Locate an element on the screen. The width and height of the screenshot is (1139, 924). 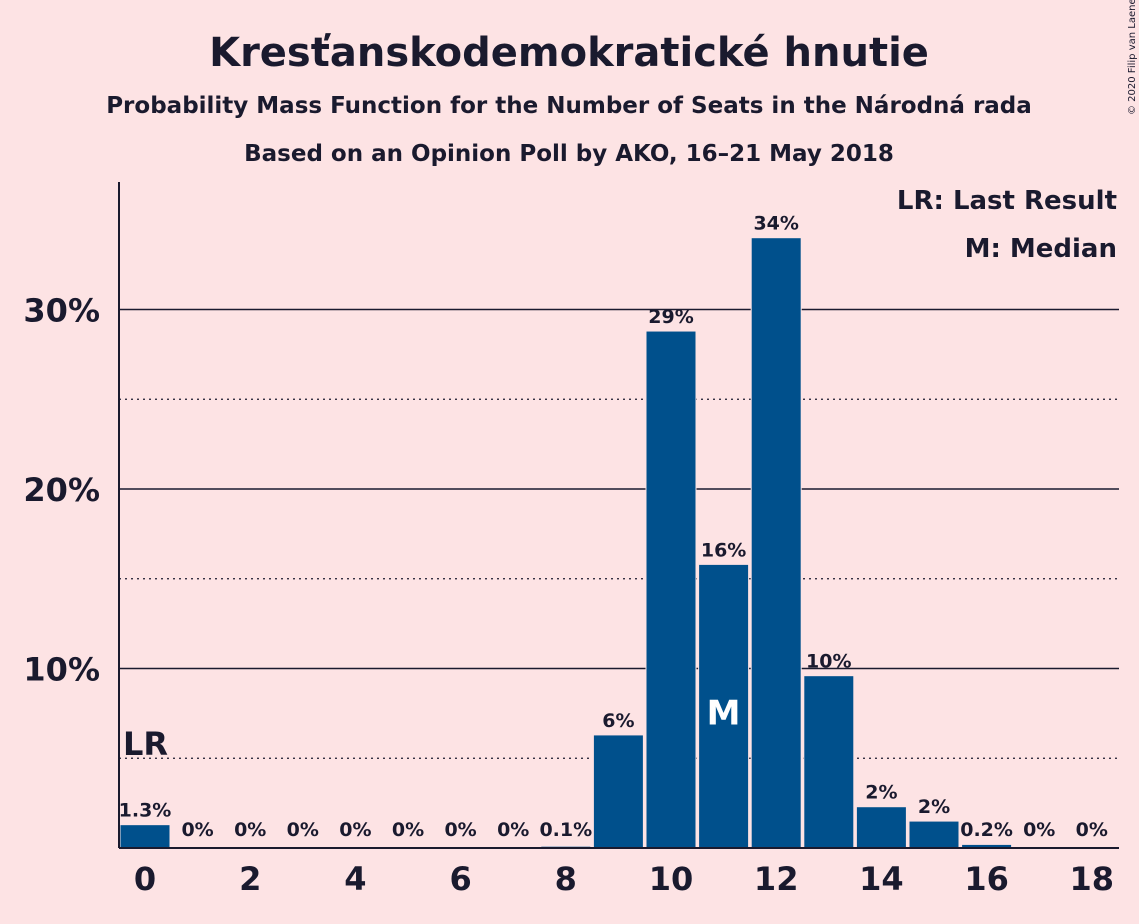
bar-label-seat-7: 0% is located at coordinates (513, 830).